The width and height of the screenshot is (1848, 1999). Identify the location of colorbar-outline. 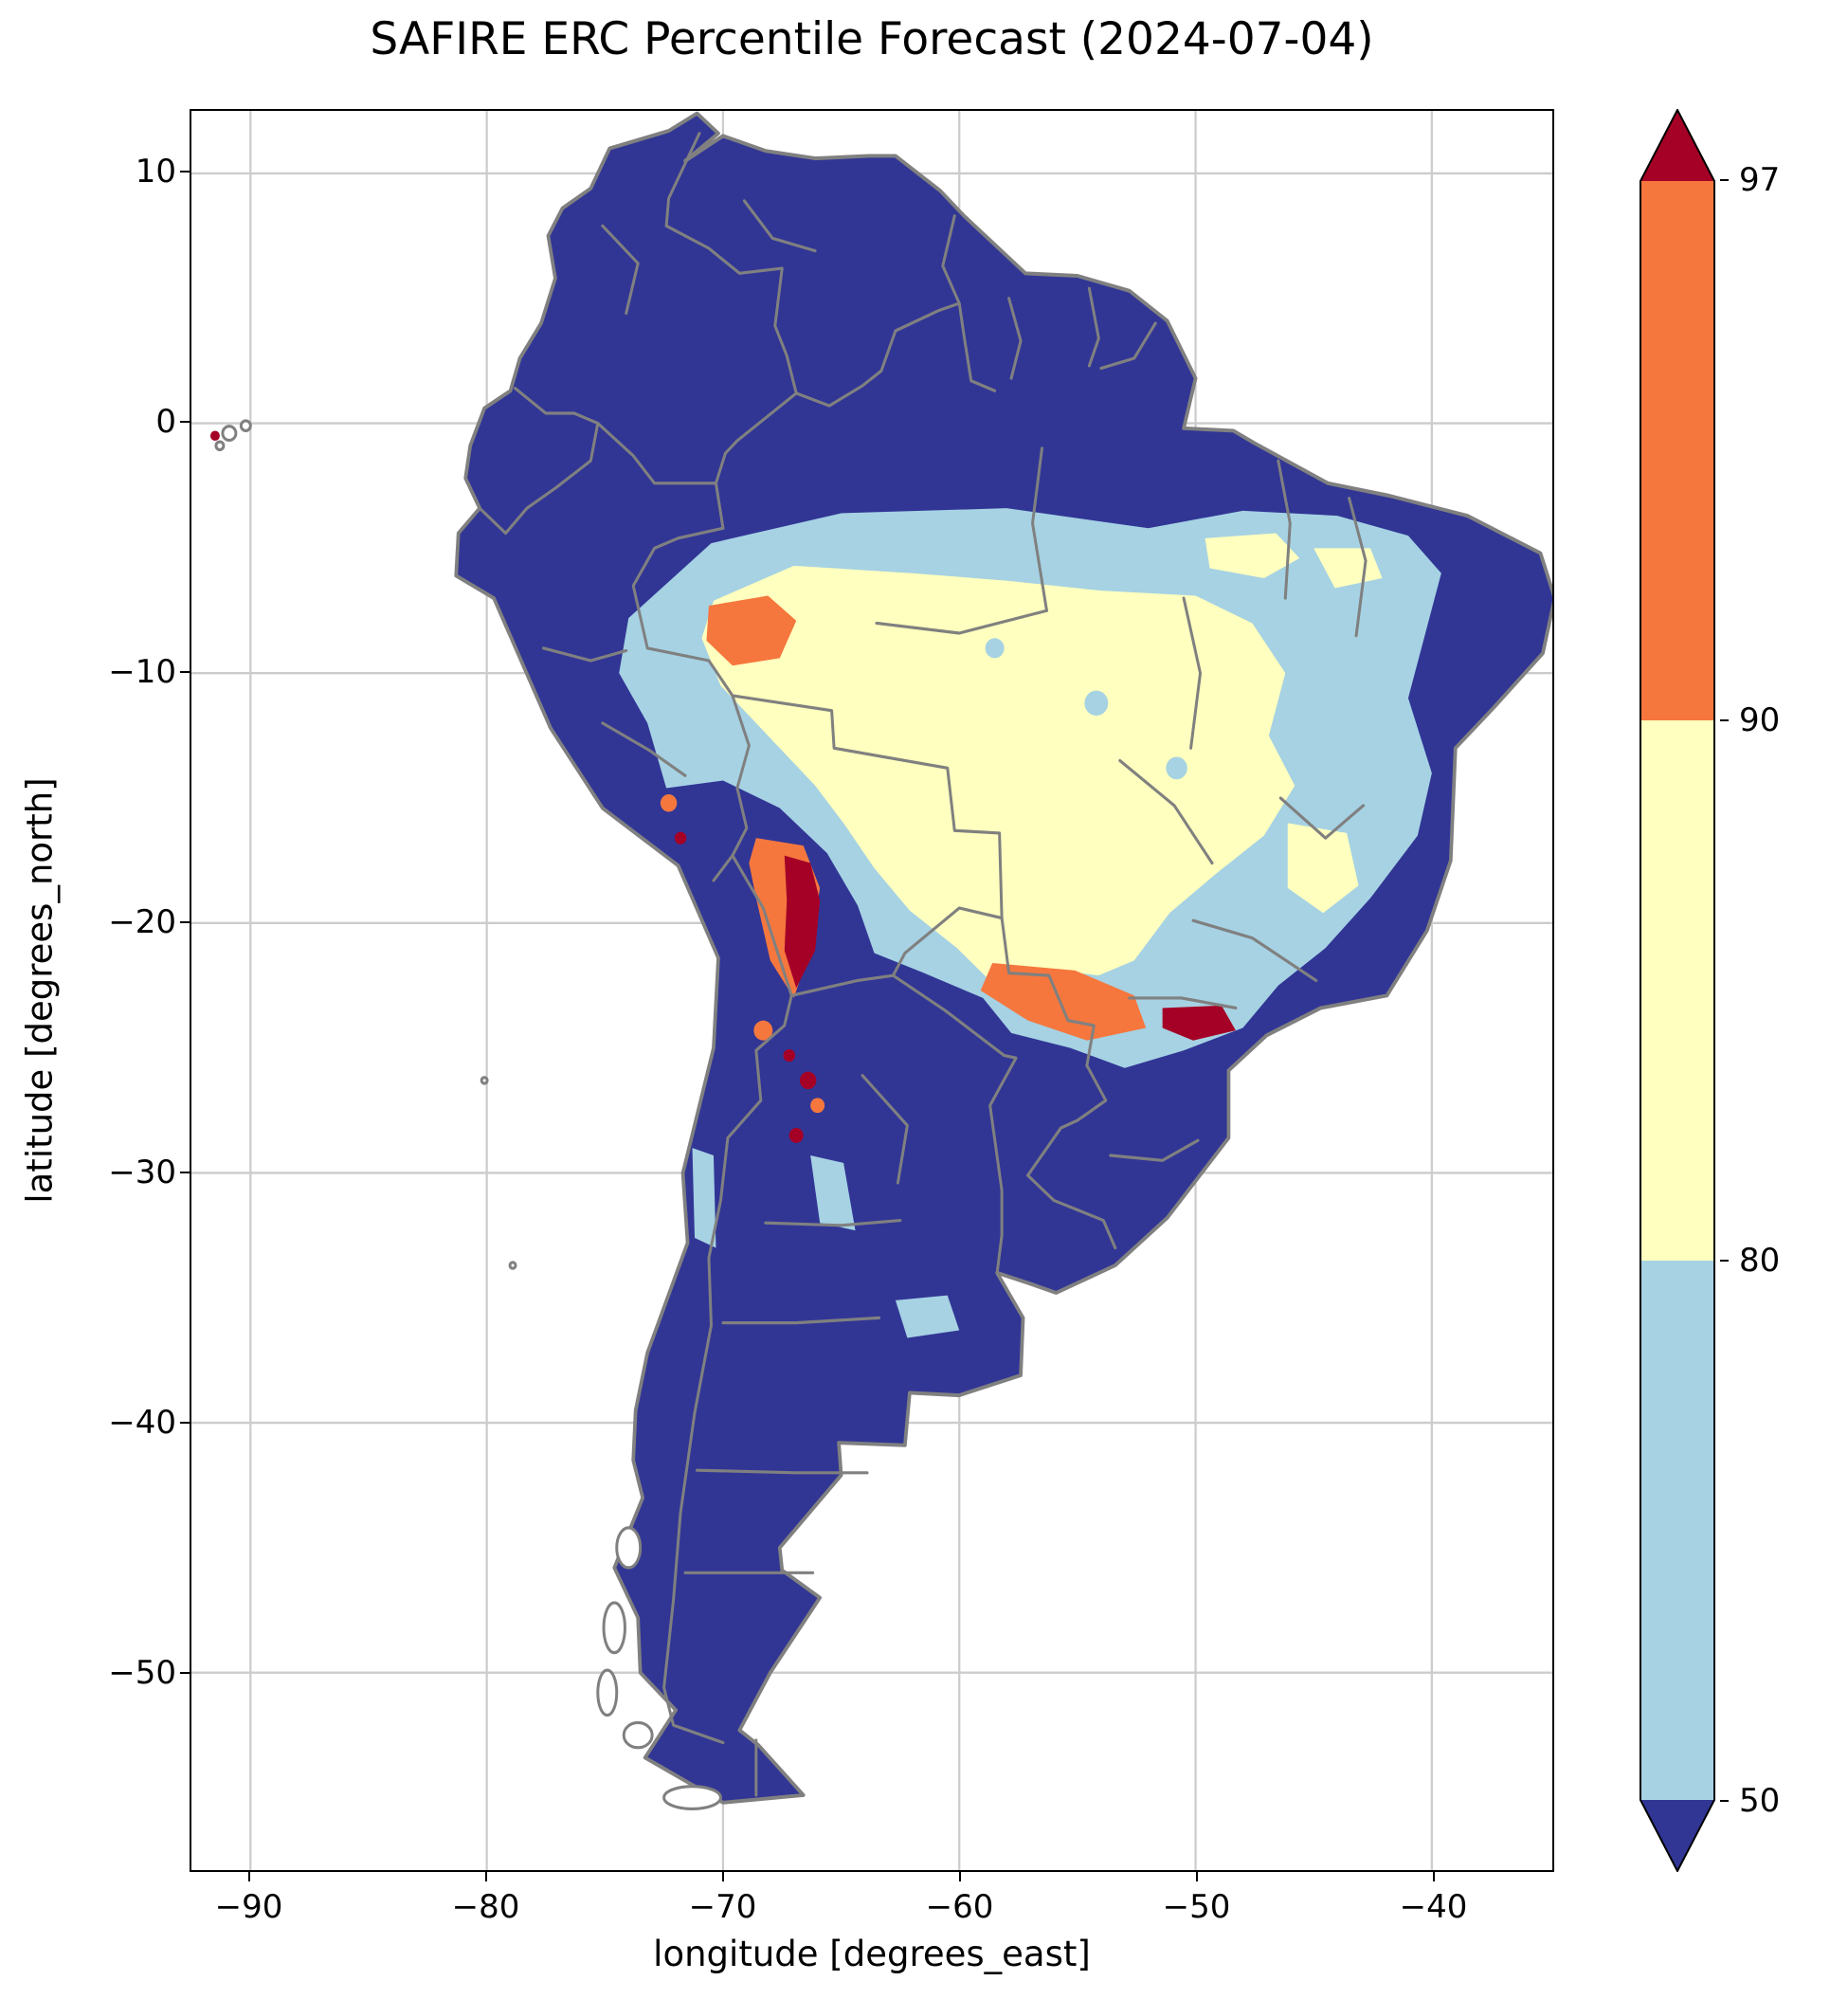
(1678, 991).